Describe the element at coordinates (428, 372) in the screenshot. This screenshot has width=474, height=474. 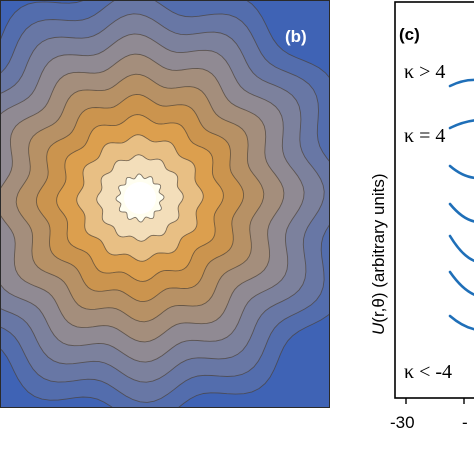
I see `kappa-lt-neg4-label: κ < -4` at that location.